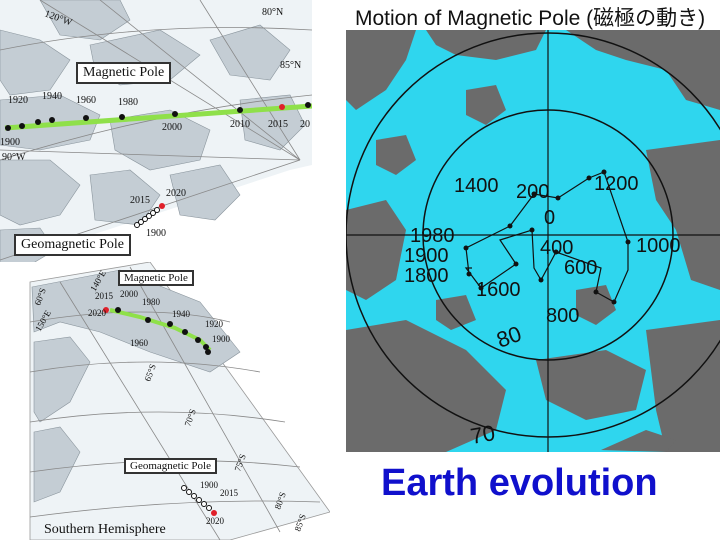 The image size is (720, 540). What do you see at coordinates (658, 246) in the screenshot?
I see `year-label-1000: 1000` at bounding box center [658, 246].